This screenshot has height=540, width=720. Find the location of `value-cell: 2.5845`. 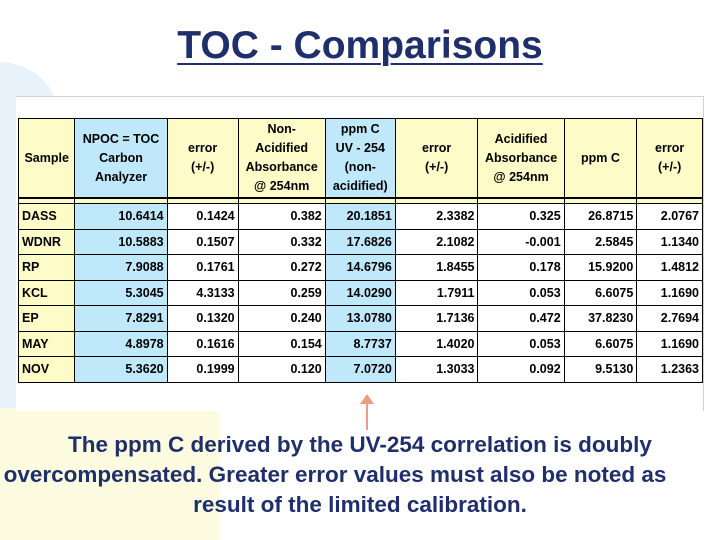

value-cell: 2.5845 is located at coordinates (600, 241).